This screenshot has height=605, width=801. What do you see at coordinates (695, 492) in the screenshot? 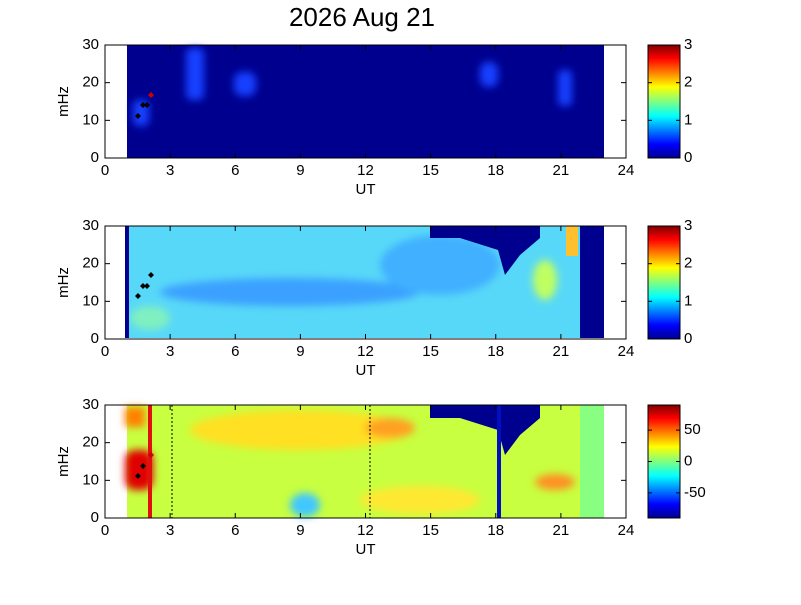
I see `colorbar-tick-label: -50` at bounding box center [695, 492].